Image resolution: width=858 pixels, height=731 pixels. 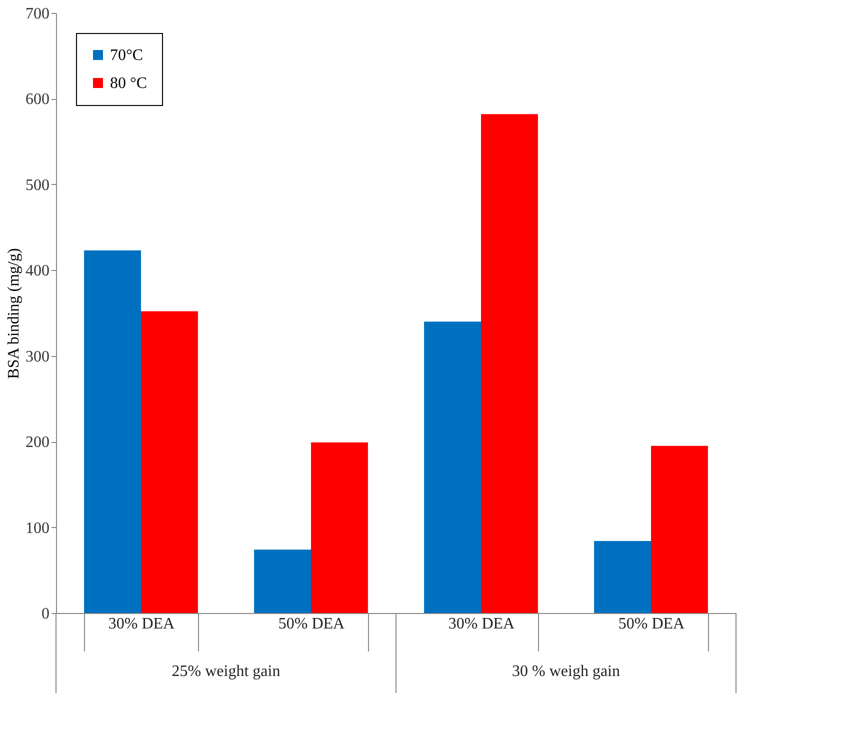 I want to click on y-tick-label: 500, so click(x=38, y=185).